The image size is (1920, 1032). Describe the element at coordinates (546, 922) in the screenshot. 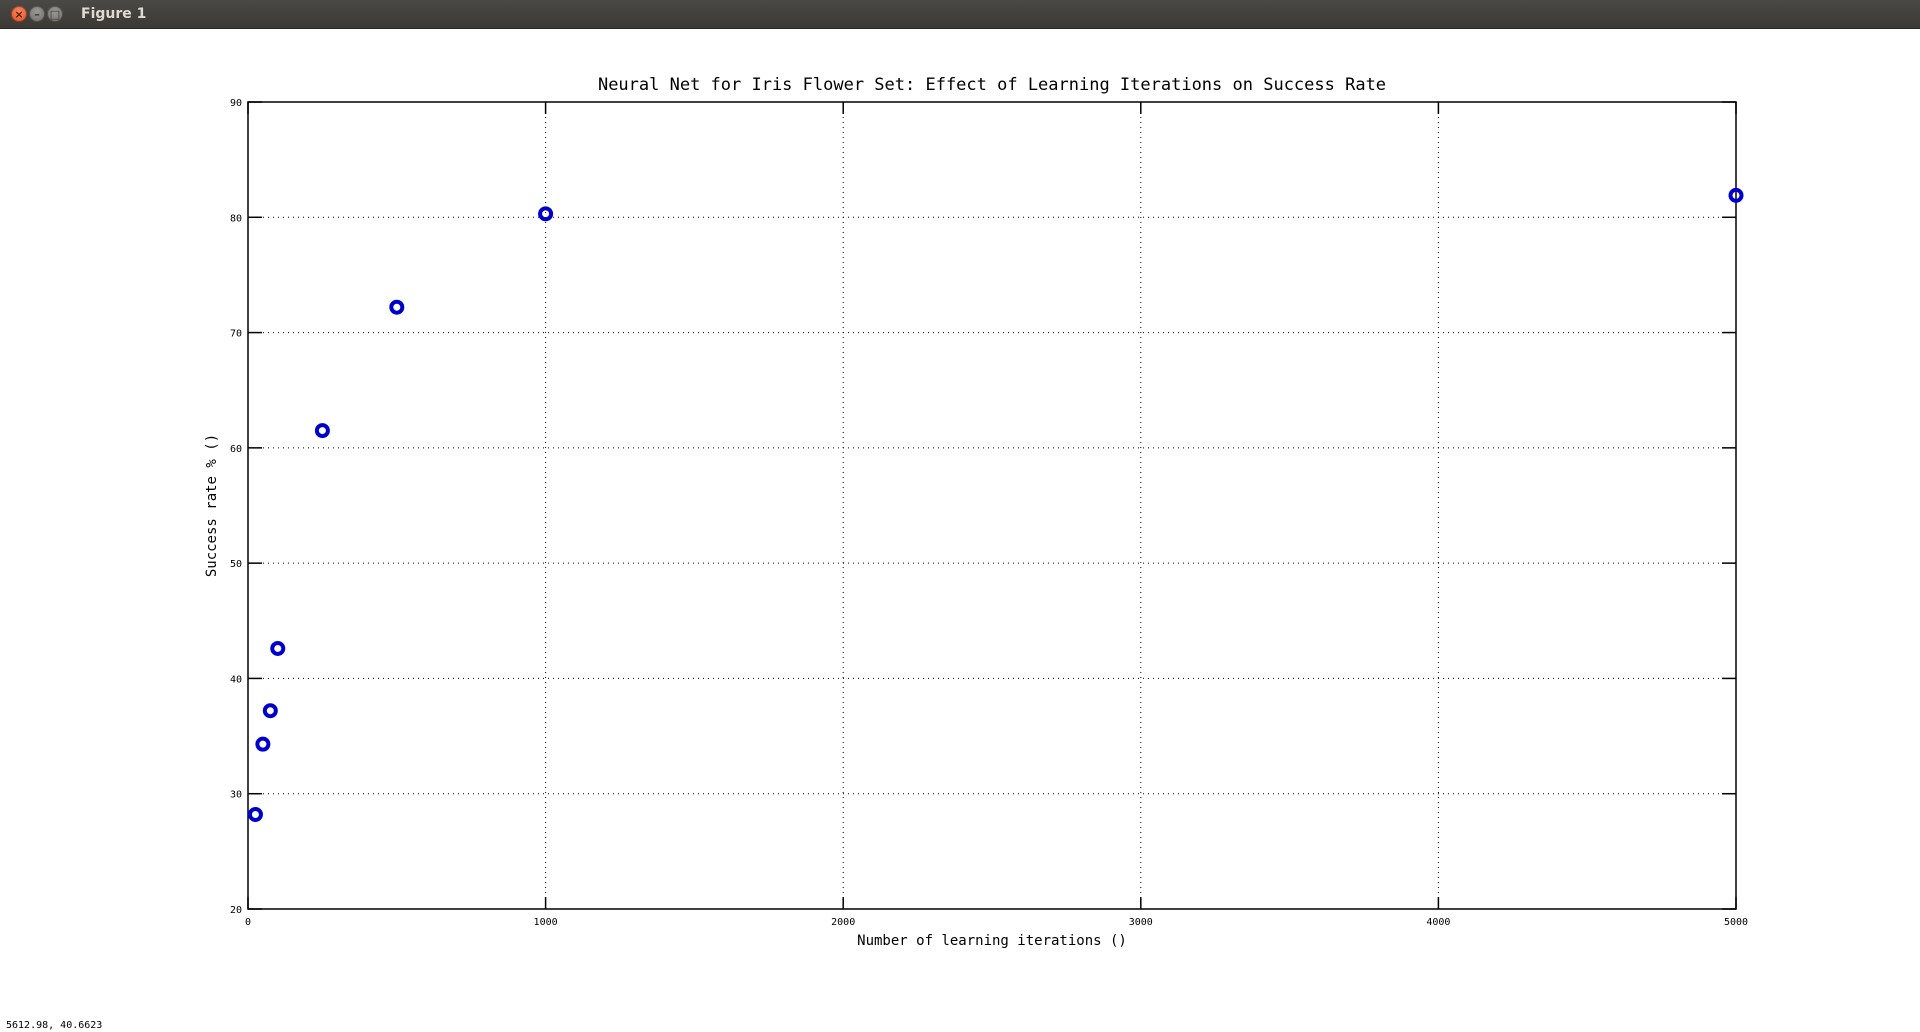

I see `x-tick-label: 1000` at that location.